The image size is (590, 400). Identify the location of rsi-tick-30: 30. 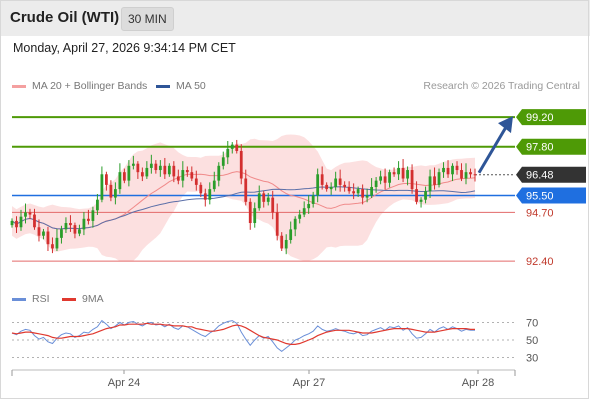
(532, 359).